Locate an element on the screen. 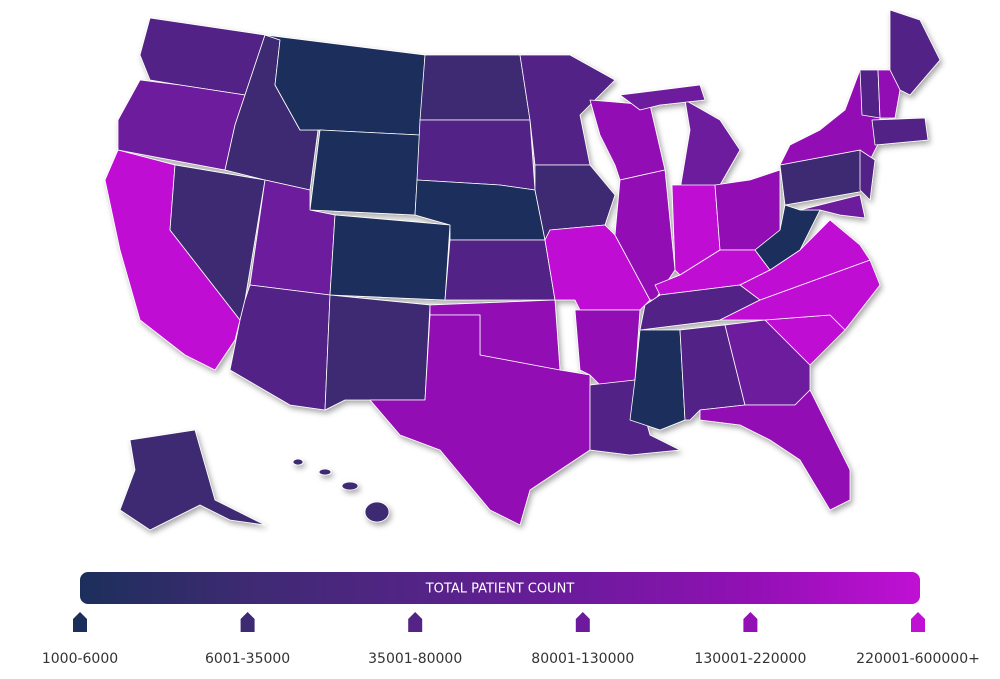 This screenshot has height=679, width=1000. legend-label: 80001-130000 is located at coordinates (582, 659).